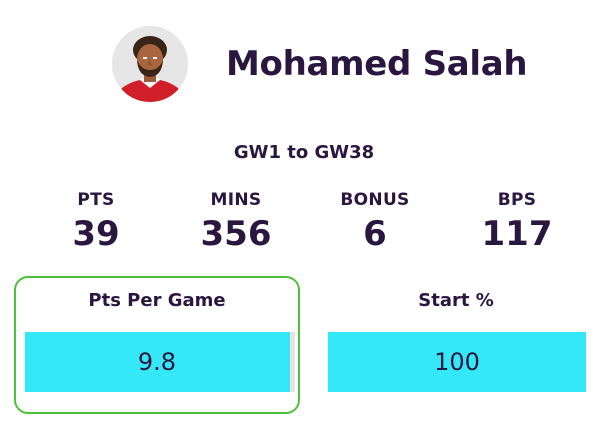 This screenshot has height=430, width=608. What do you see at coordinates (456, 300) in the screenshot?
I see `metric-label: Start %` at bounding box center [456, 300].